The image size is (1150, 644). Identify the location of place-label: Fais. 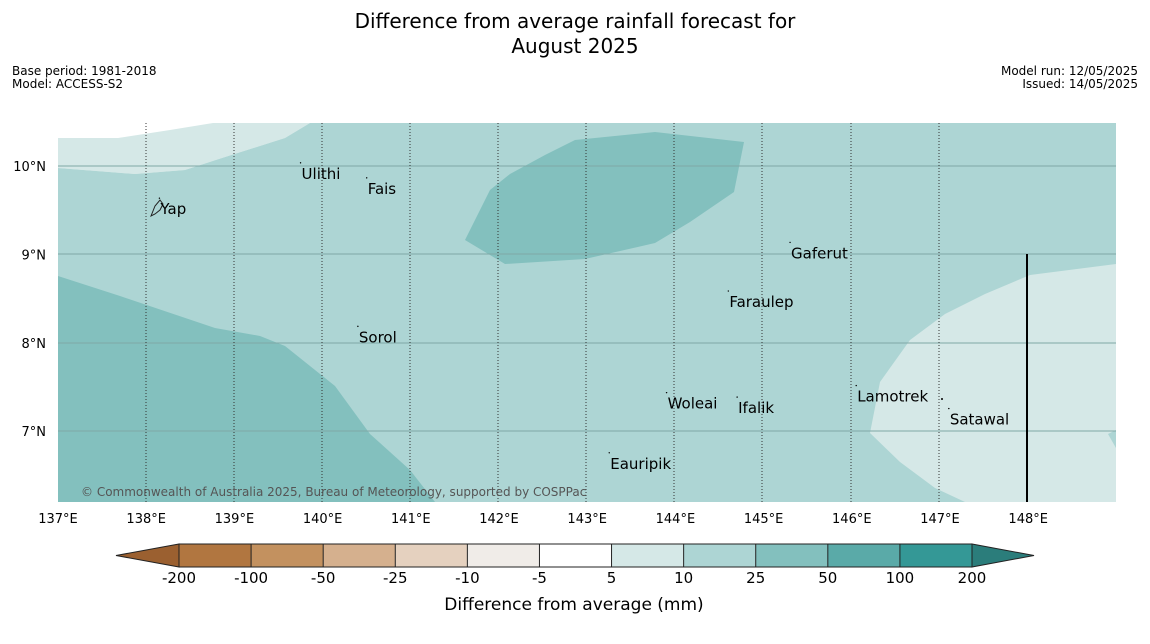
(382, 189).